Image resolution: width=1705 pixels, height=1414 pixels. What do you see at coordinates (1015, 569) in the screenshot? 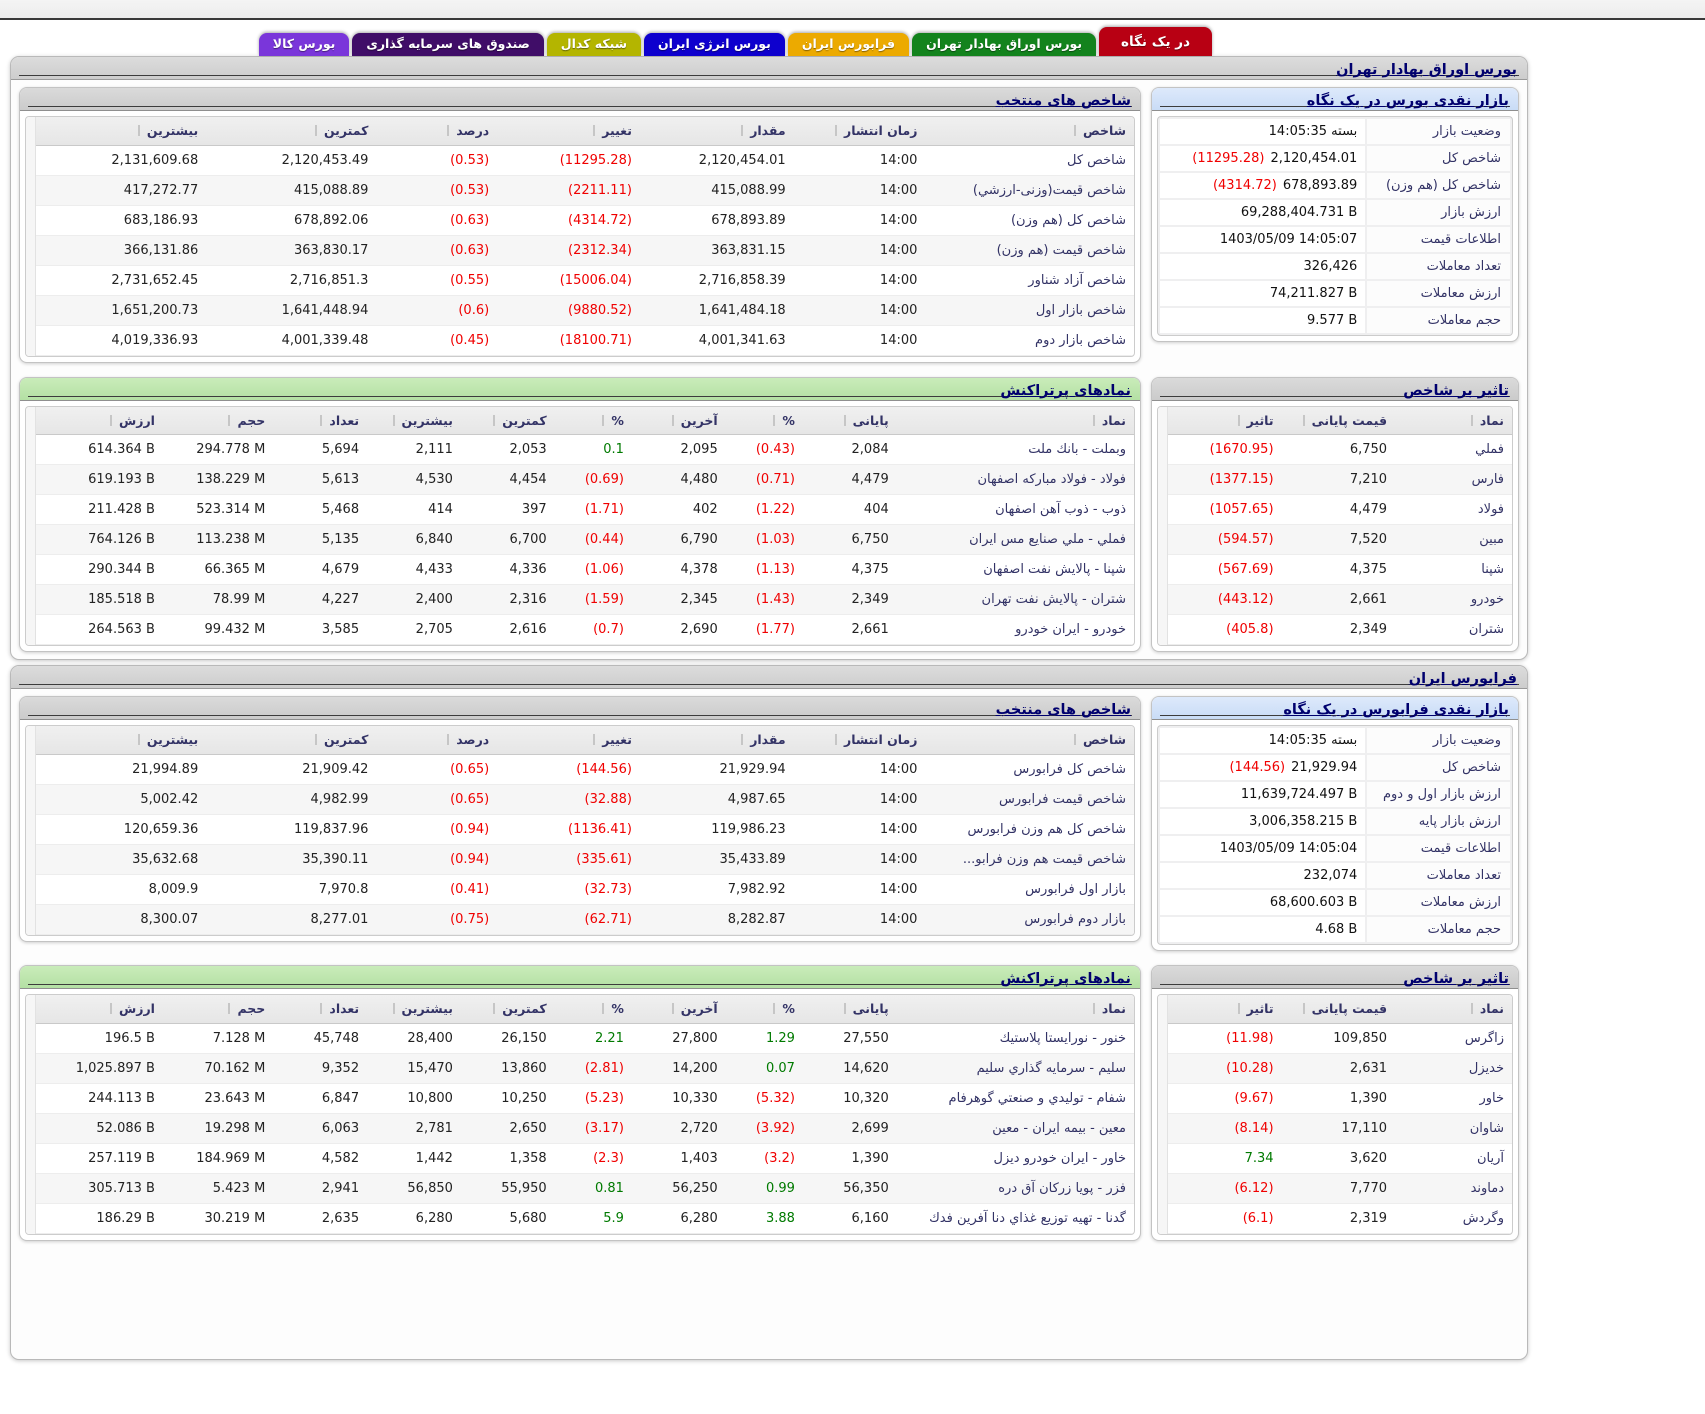
I see `symbol-link: شپنا - پالايش نفت اصفهان` at bounding box center [1015, 569].